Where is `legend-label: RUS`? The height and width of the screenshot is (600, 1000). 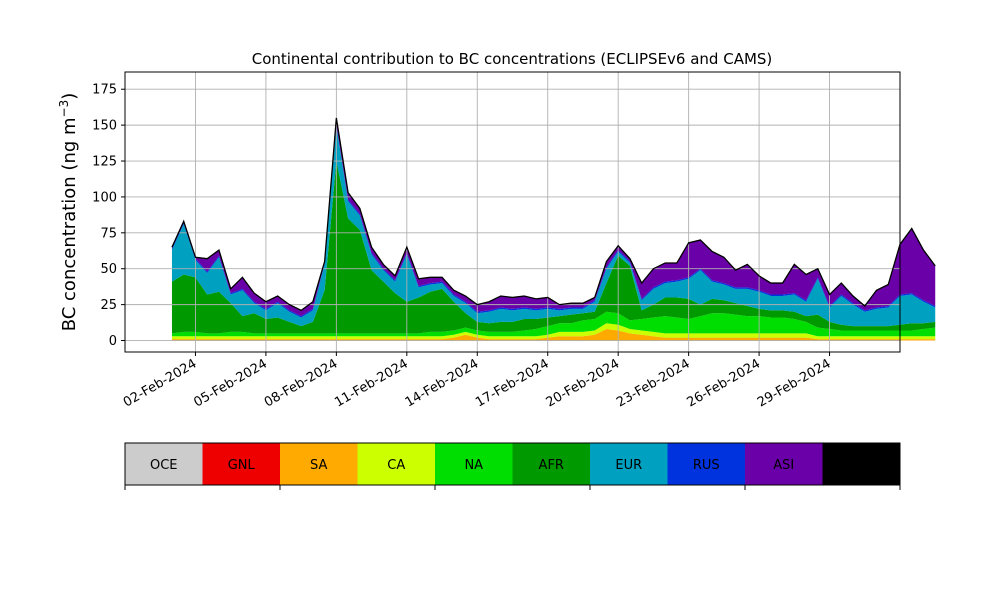
legend-label: RUS is located at coordinates (706, 465).